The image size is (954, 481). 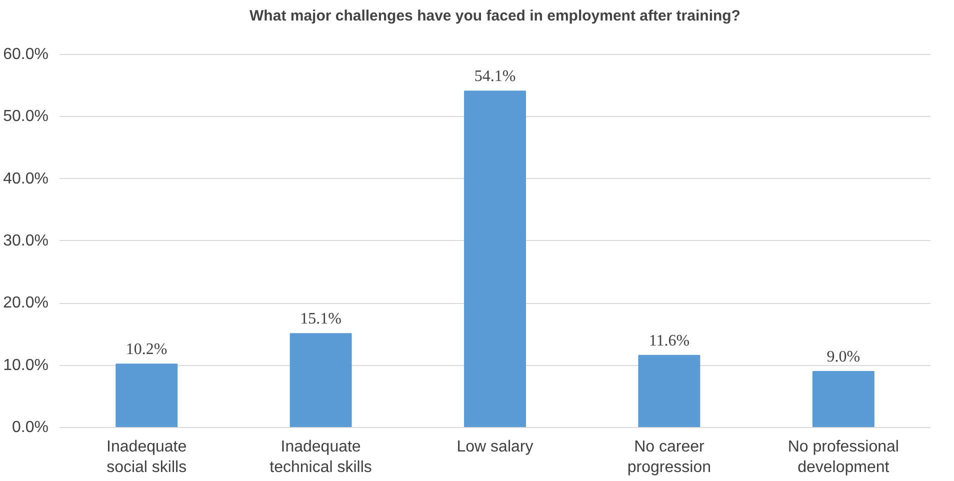 I want to click on y-tick-label: 0.0%, so click(x=30, y=427).